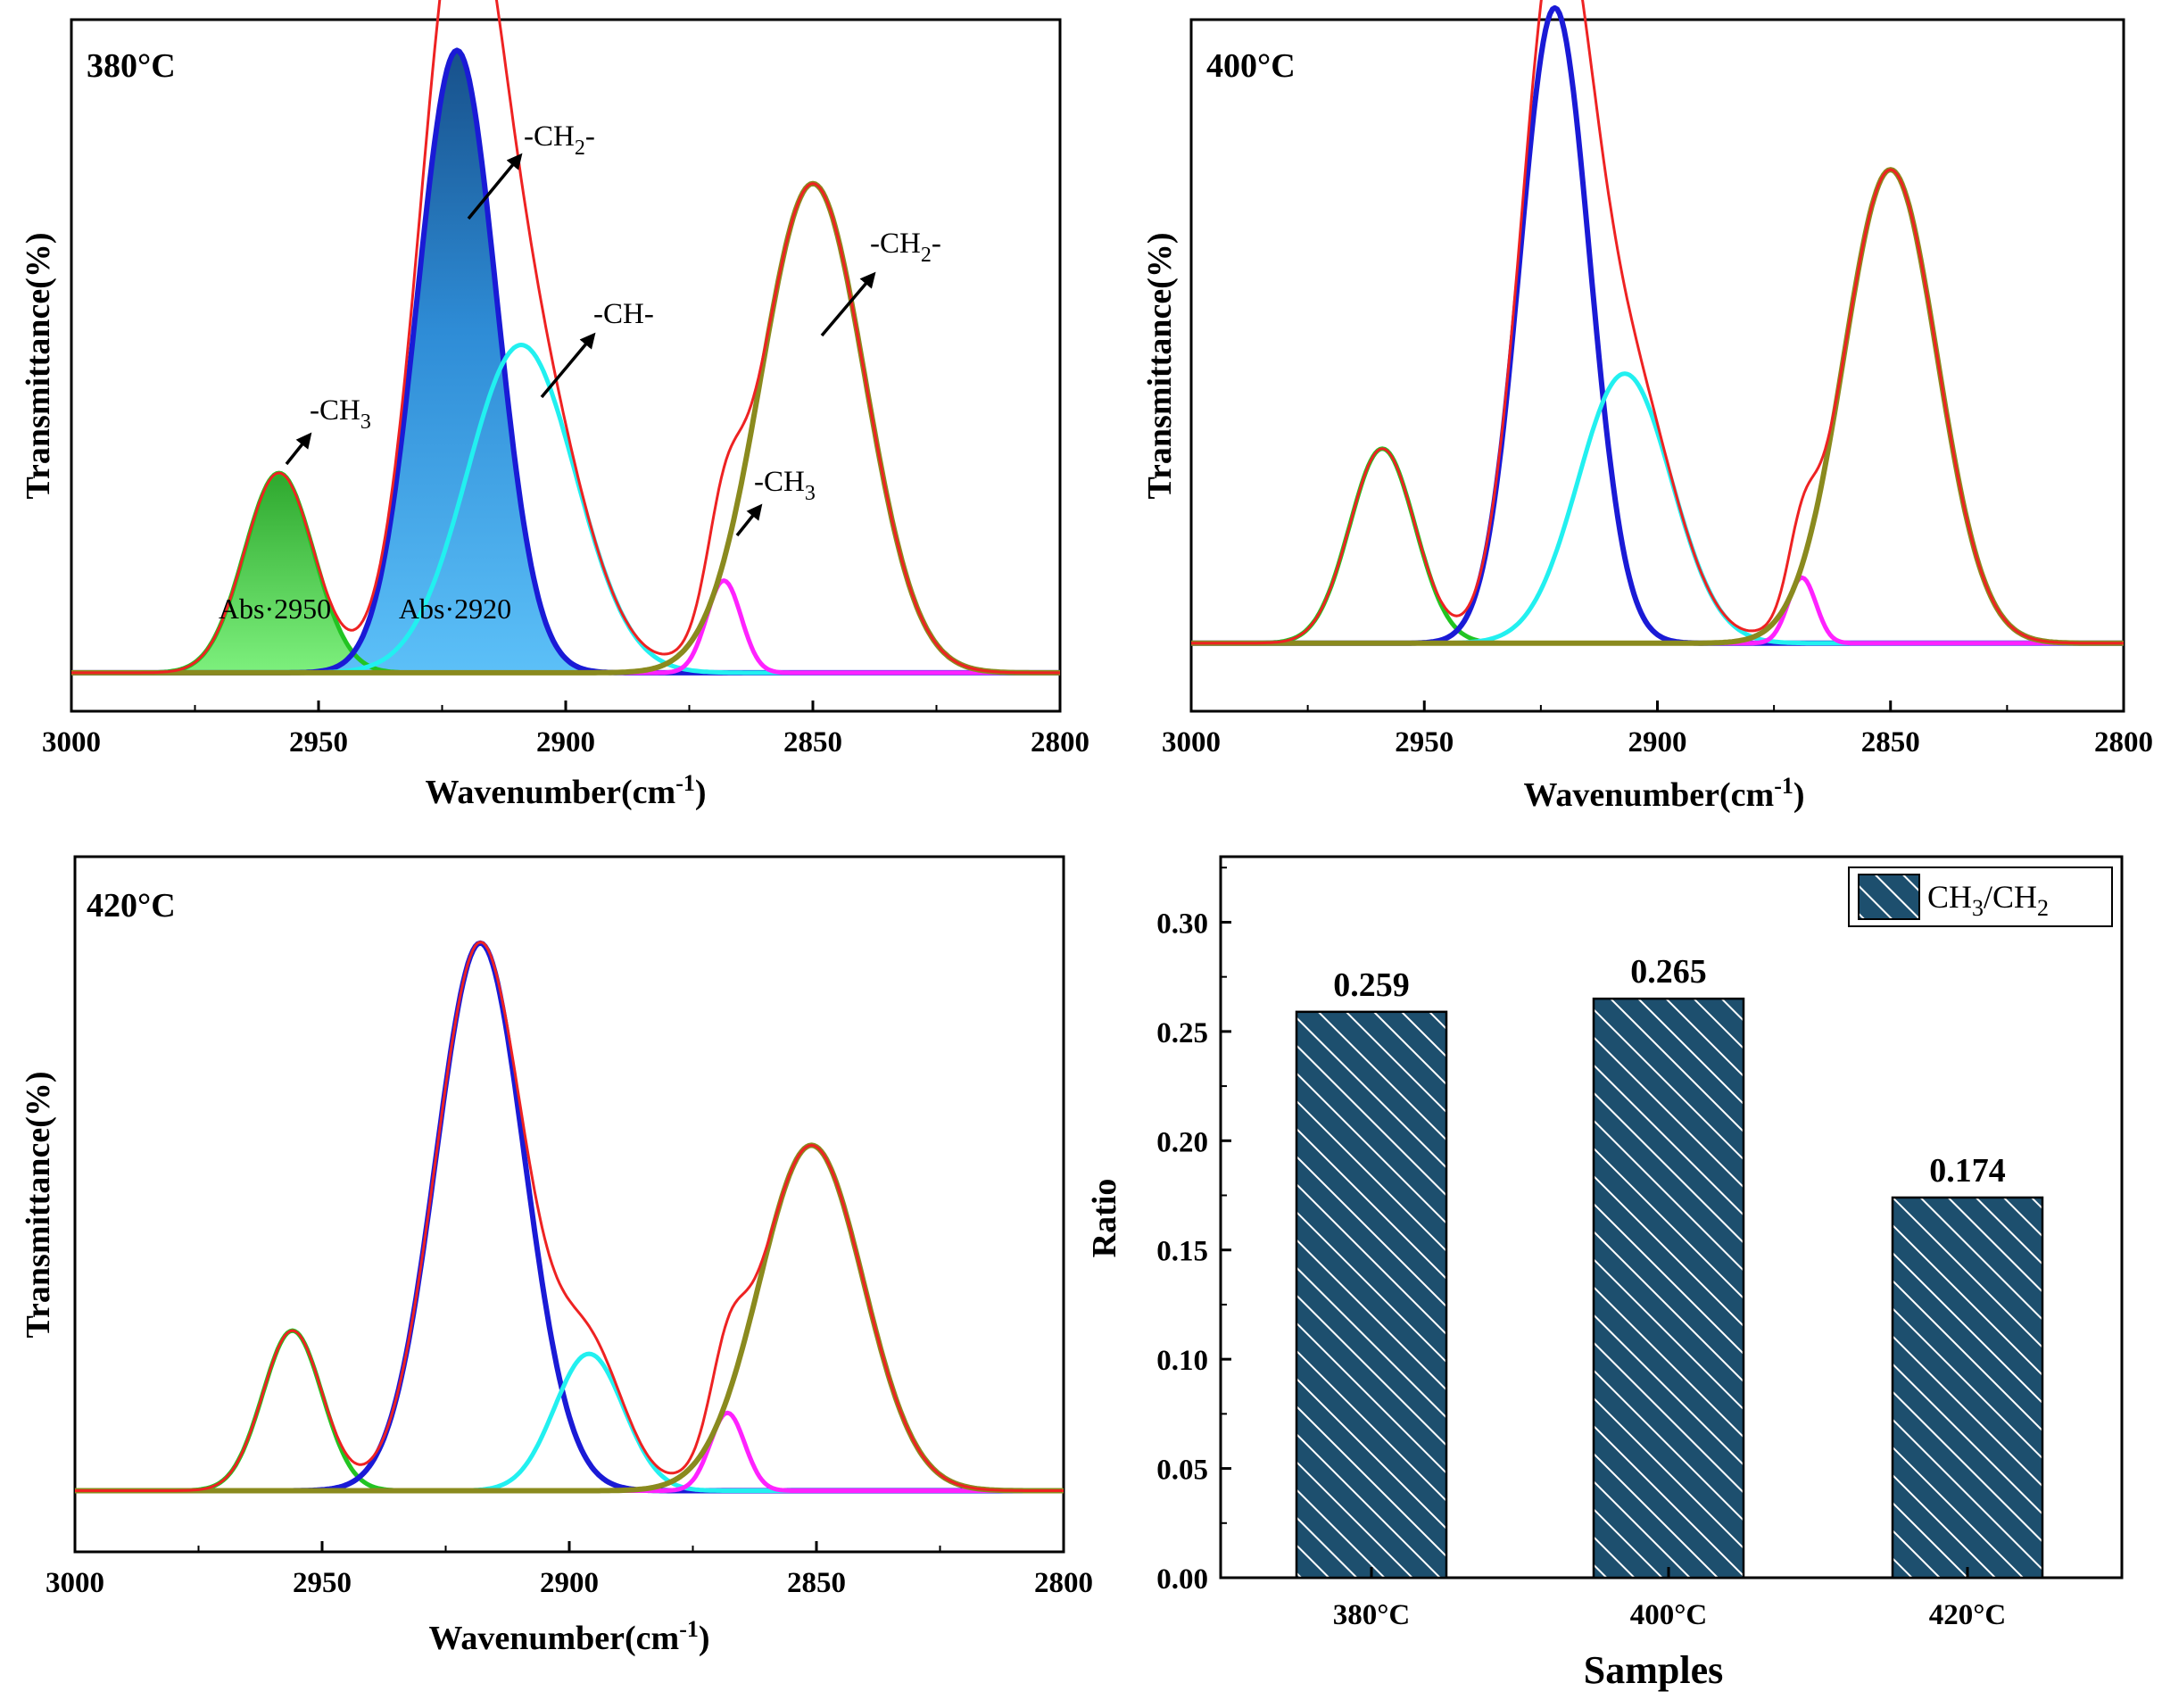 The height and width of the screenshot is (1708, 2162). I want to click on annotation-sub: 3, so click(810, 493).